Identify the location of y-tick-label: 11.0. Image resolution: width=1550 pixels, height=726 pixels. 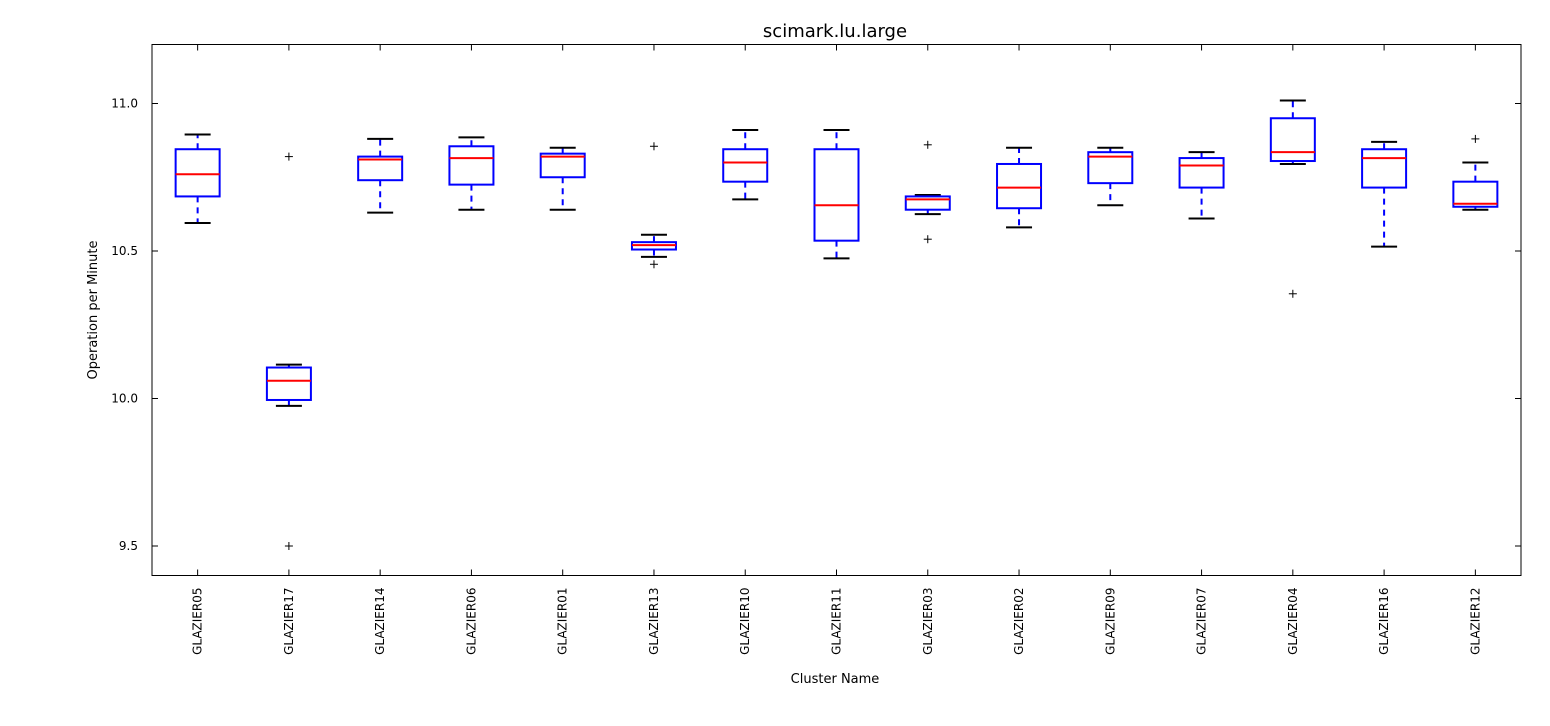
(124, 104).